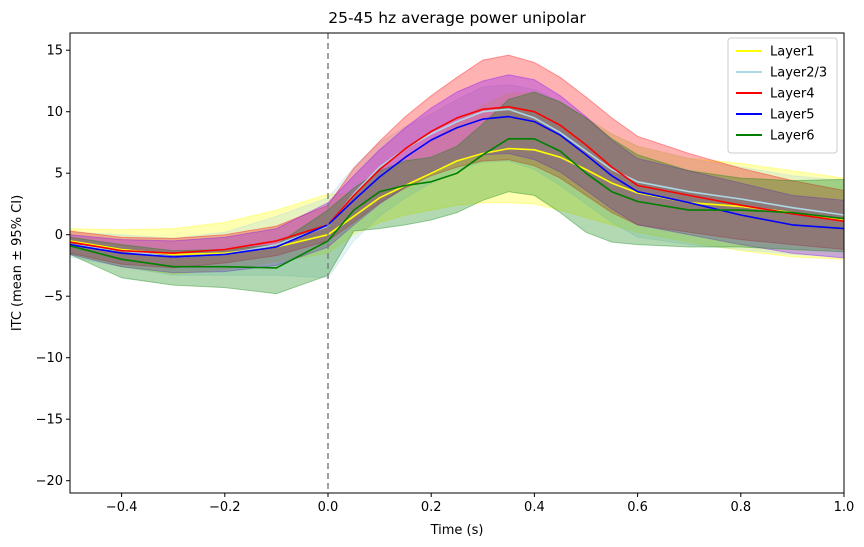 This screenshot has height=547, width=864. I want to click on x-tick-label: 0.2, so click(431, 507).